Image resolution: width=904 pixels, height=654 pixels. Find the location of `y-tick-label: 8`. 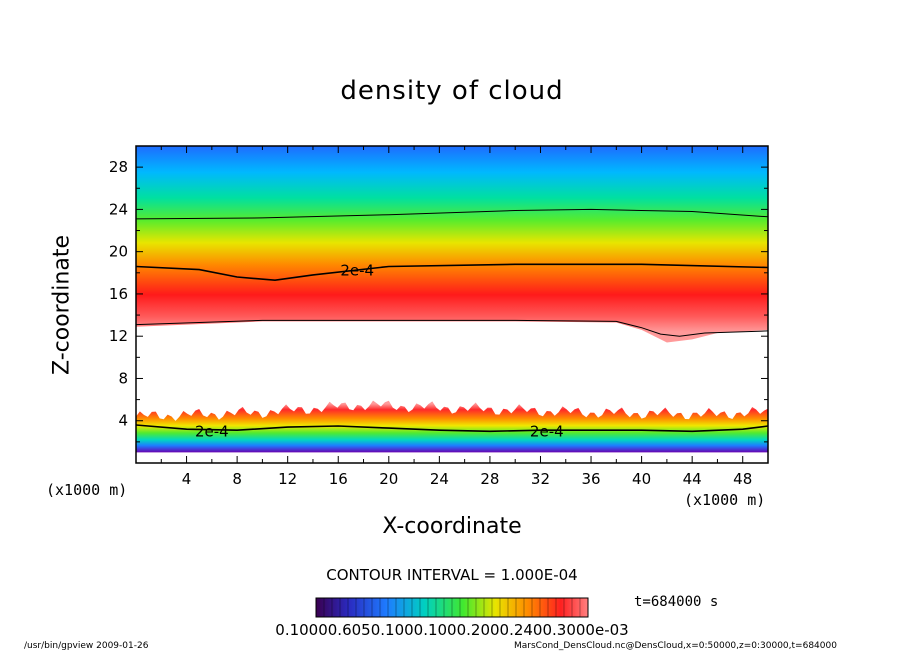

y-tick-label: 8 is located at coordinates (123, 378).